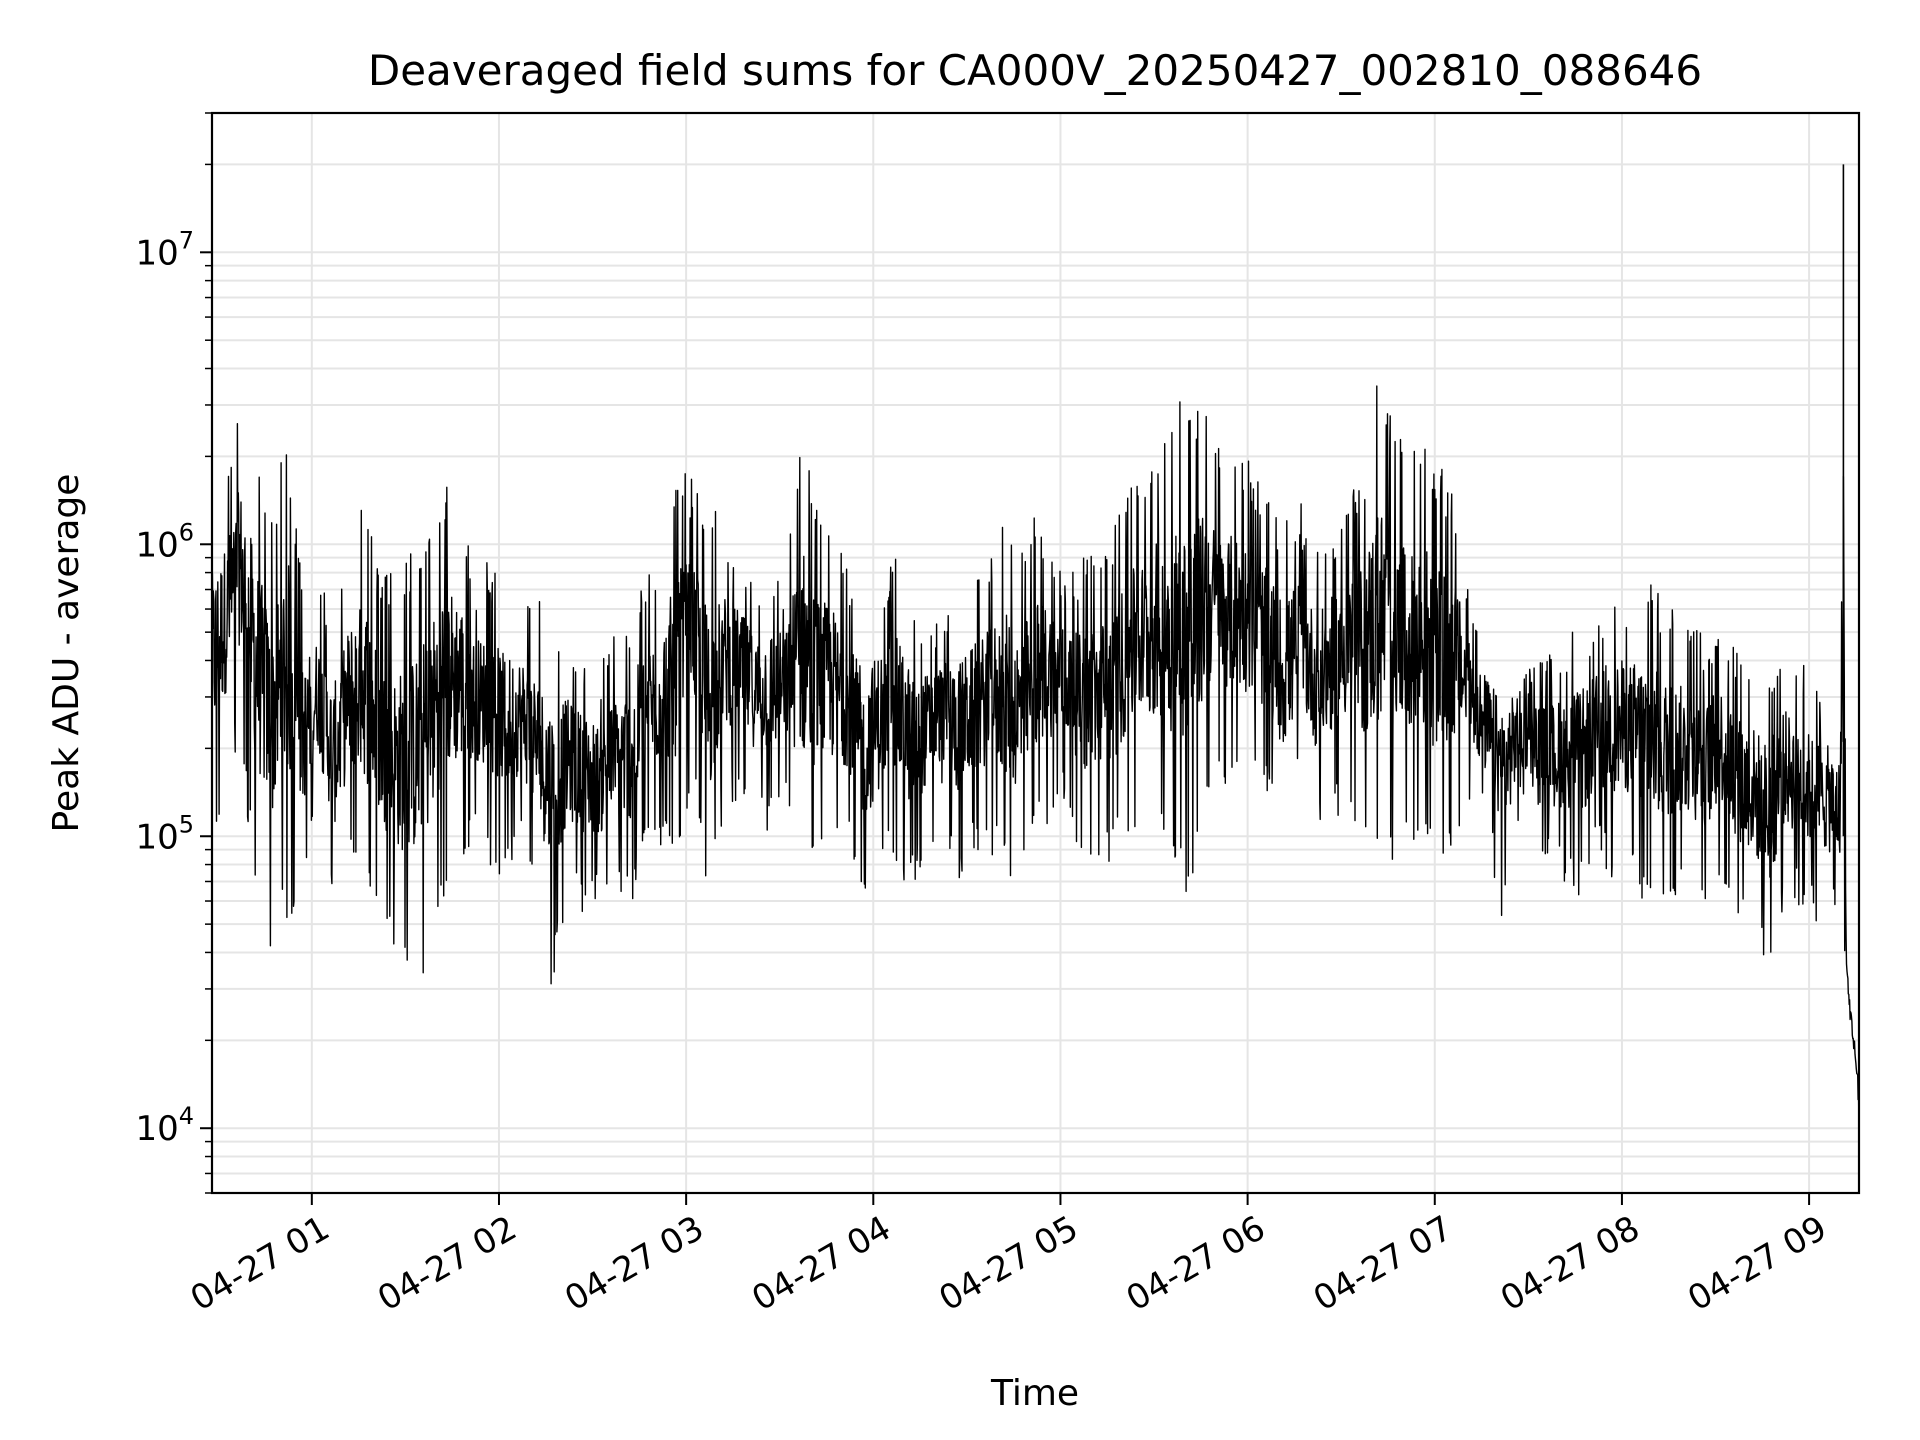 This screenshot has width=1920, height=1440. Describe the element at coordinates (1034, 1393) in the screenshot. I see `x-axis-label: Time` at that location.